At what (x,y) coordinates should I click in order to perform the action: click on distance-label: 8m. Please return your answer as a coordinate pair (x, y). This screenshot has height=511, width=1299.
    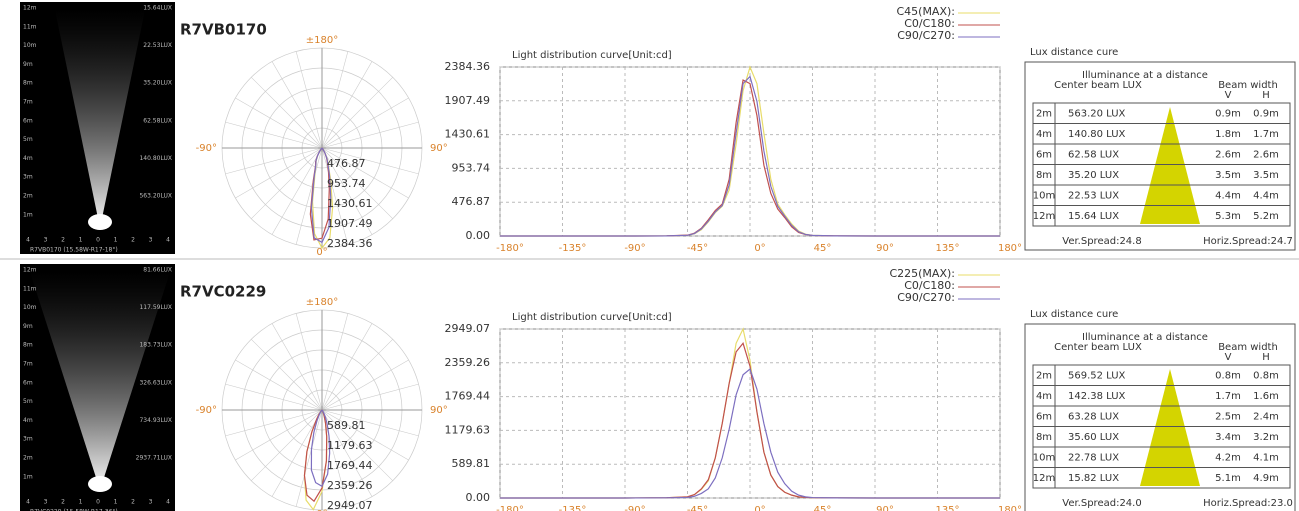
    Looking at the image, I should click on (28, 83).